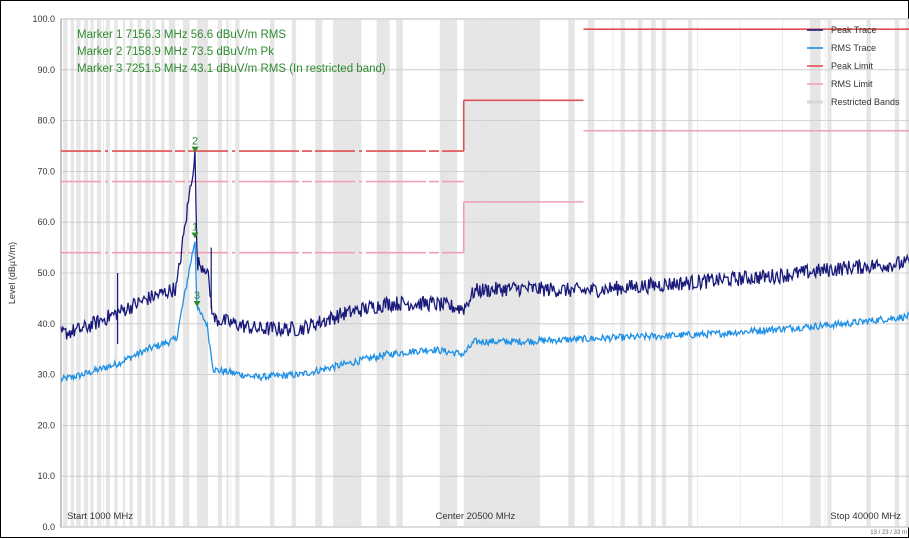 The width and height of the screenshot is (909, 539). Describe the element at coordinates (195, 227) in the screenshot. I see `marker-number: 1` at that location.